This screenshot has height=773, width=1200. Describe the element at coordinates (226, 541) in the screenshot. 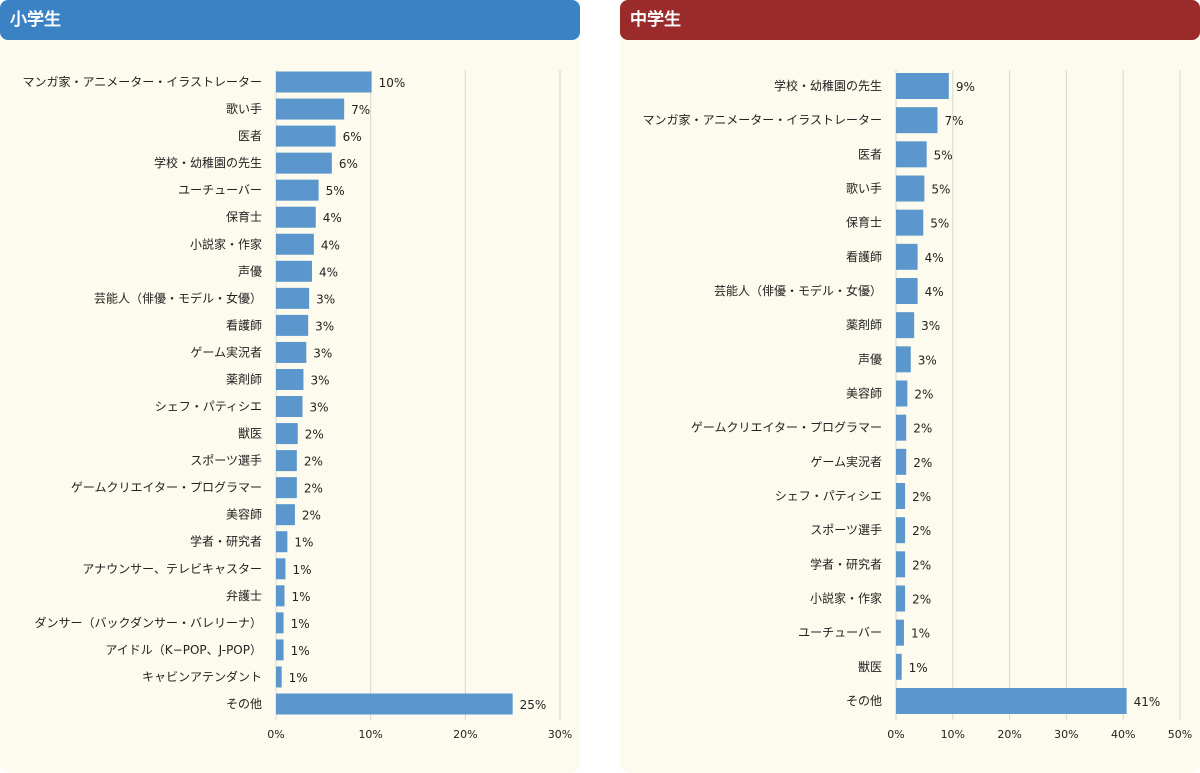

I see `category-label: 学者・研究者` at that location.